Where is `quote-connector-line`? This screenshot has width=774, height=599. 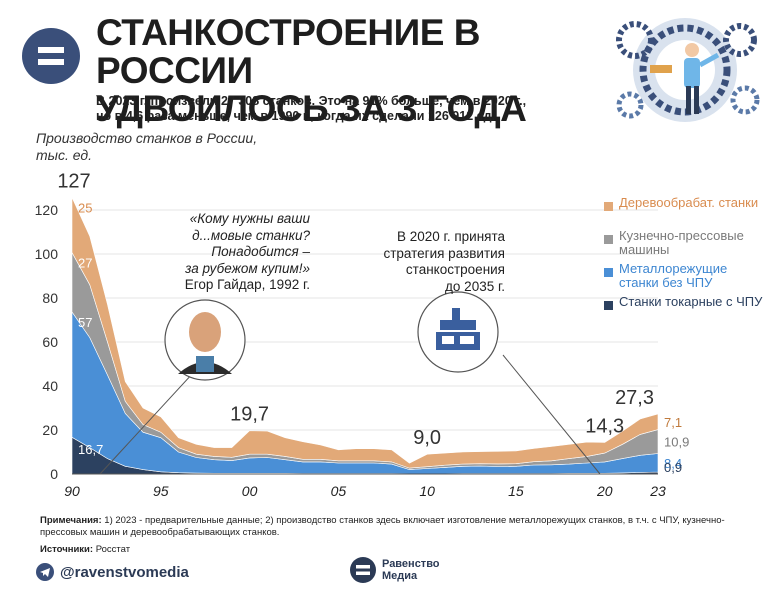 quote-connector-line is located at coordinates (152, 417).